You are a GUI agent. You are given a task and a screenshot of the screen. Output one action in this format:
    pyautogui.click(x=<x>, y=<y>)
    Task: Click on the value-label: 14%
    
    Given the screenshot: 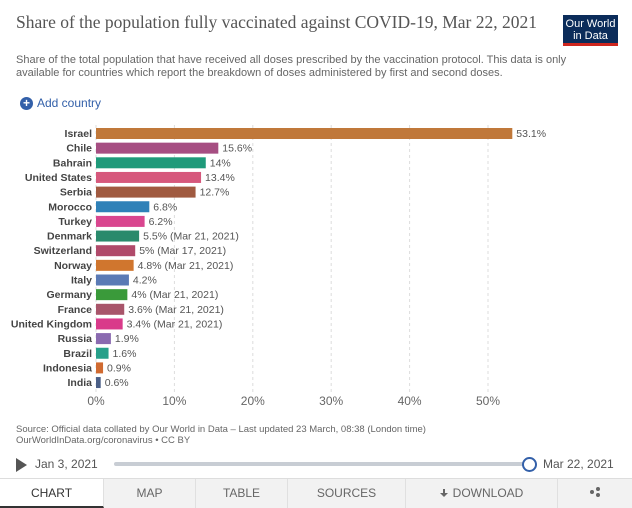 What is the action you would take?
    pyautogui.click(x=220, y=163)
    